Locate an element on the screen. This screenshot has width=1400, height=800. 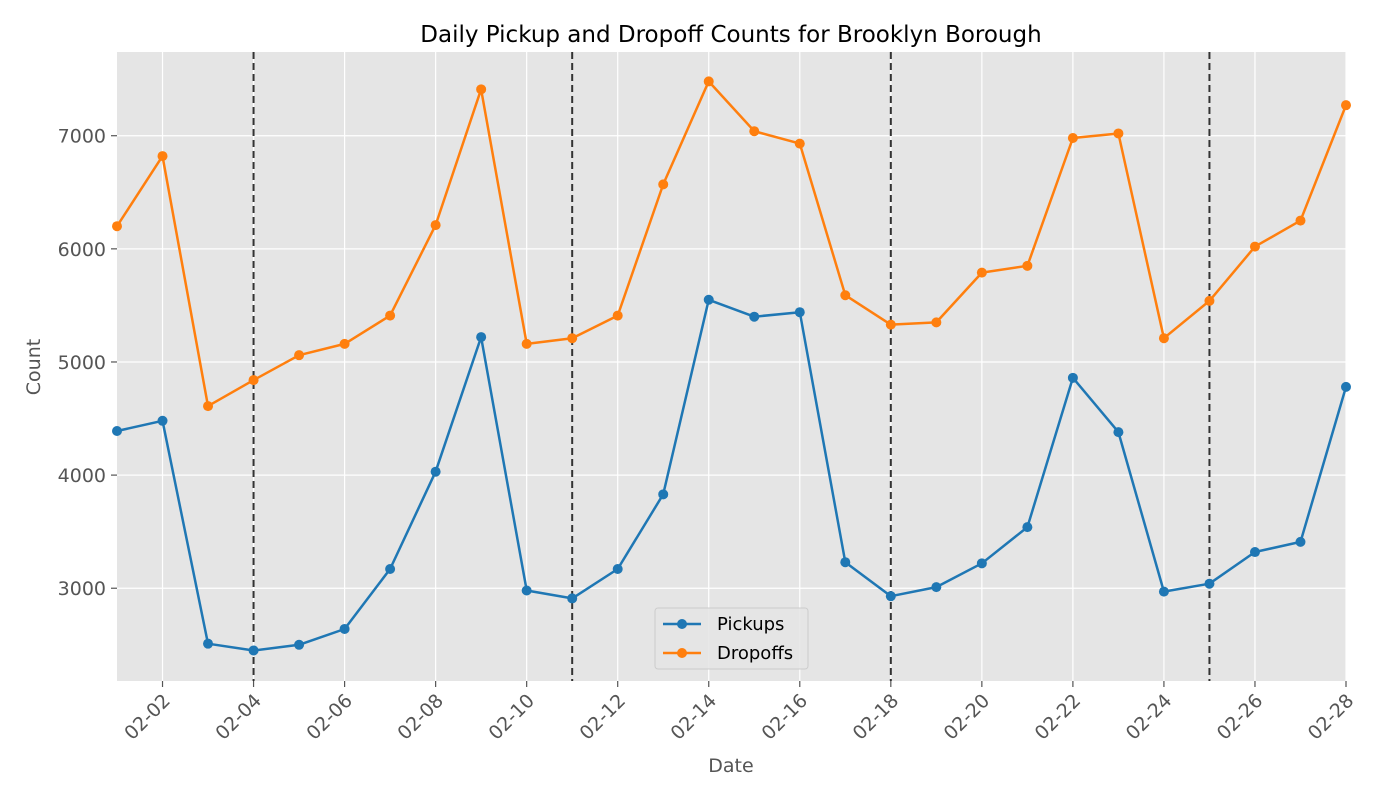
x-tick-label: 02-14 is located at coordinates (694, 717).